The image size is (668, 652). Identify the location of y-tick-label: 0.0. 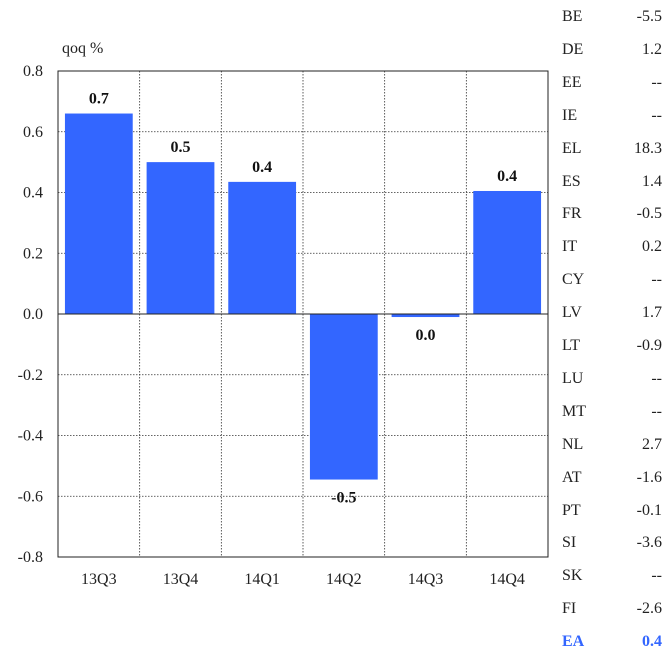
(33, 314).